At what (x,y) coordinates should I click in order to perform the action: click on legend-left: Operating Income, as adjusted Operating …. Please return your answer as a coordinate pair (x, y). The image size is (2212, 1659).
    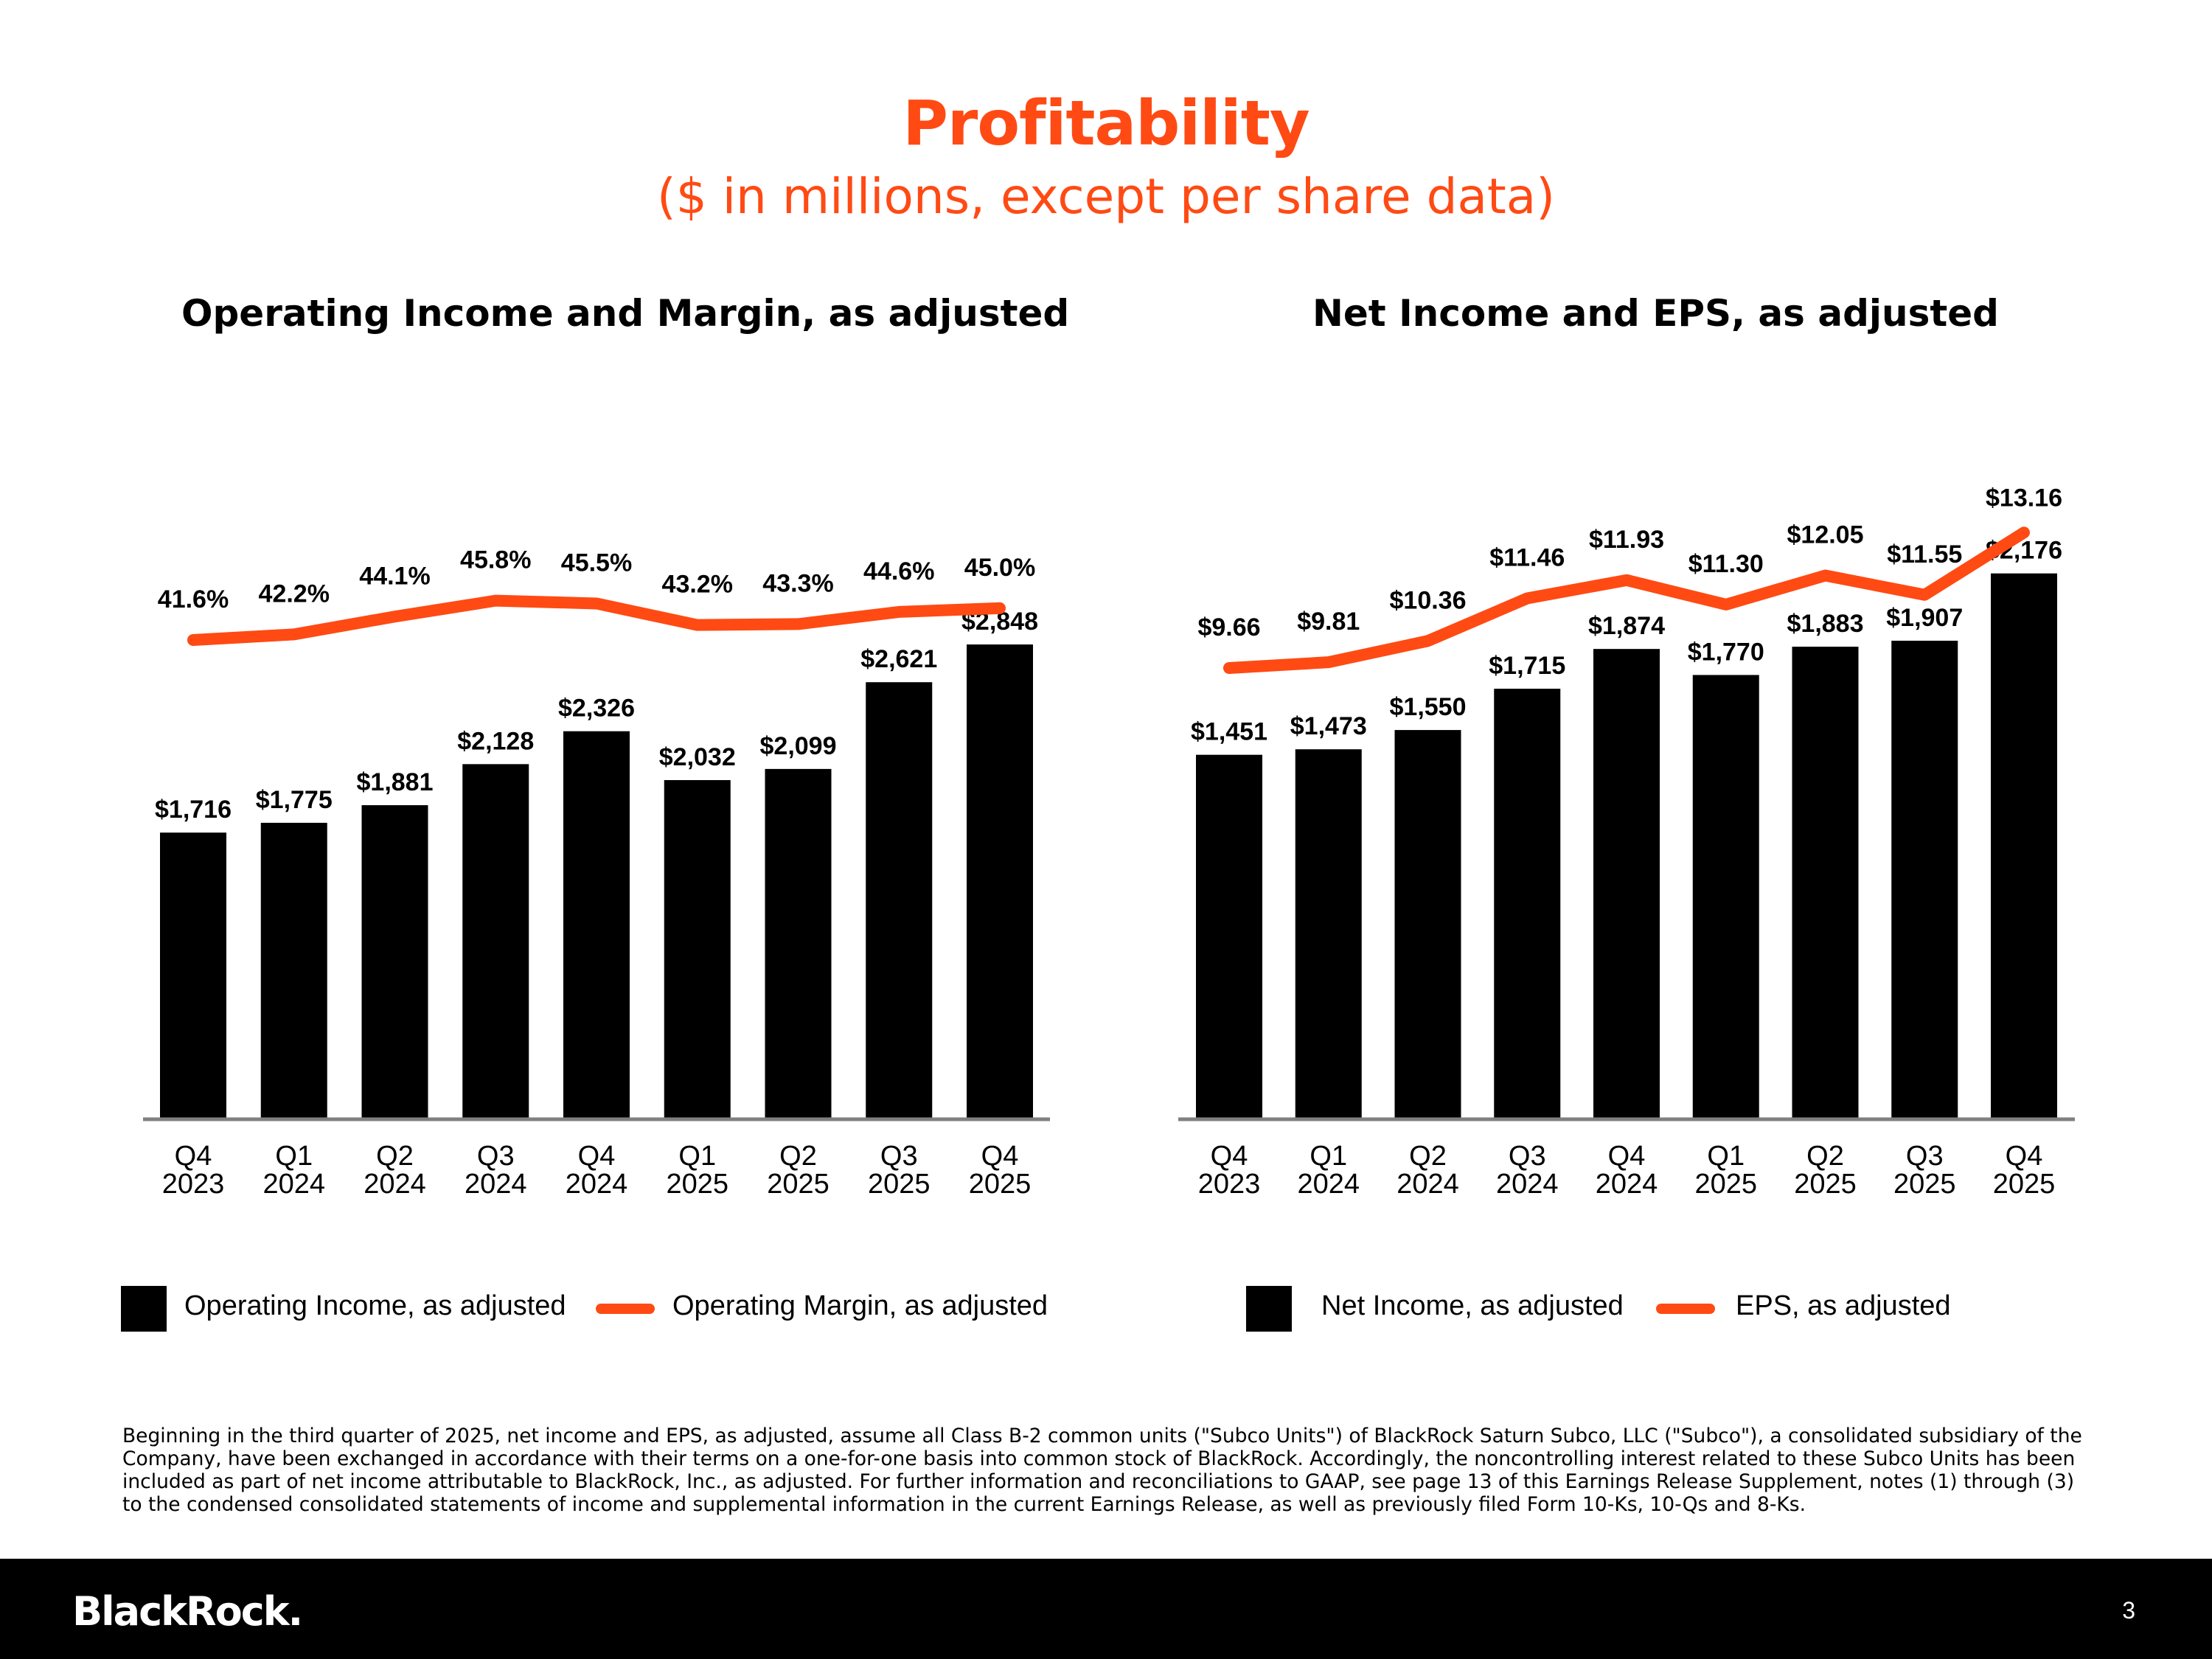
    Looking at the image, I should click on (600, 1309).